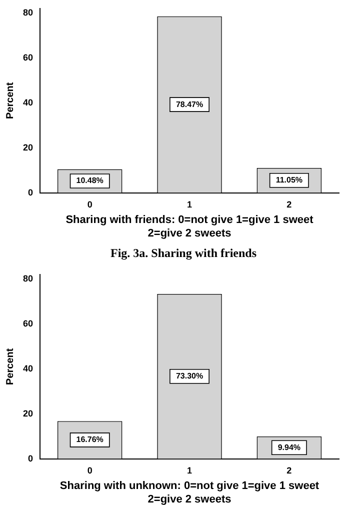  I want to click on x-axis-title: Sharing with unknown: 0=not give 1=give 1 sweet 2=give 2 sweets, so click(190, 492).